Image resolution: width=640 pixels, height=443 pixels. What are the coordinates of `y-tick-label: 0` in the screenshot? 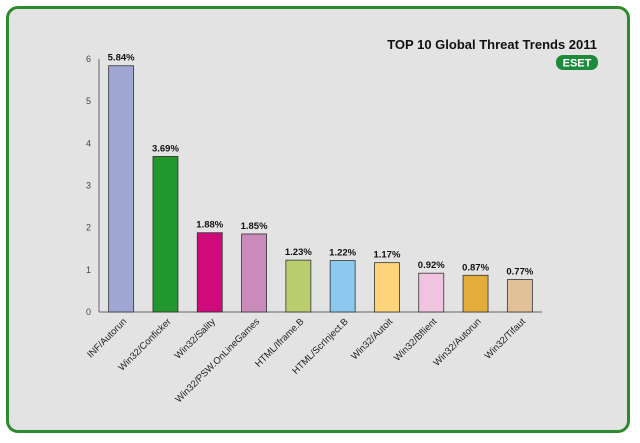 It's located at (88, 312).